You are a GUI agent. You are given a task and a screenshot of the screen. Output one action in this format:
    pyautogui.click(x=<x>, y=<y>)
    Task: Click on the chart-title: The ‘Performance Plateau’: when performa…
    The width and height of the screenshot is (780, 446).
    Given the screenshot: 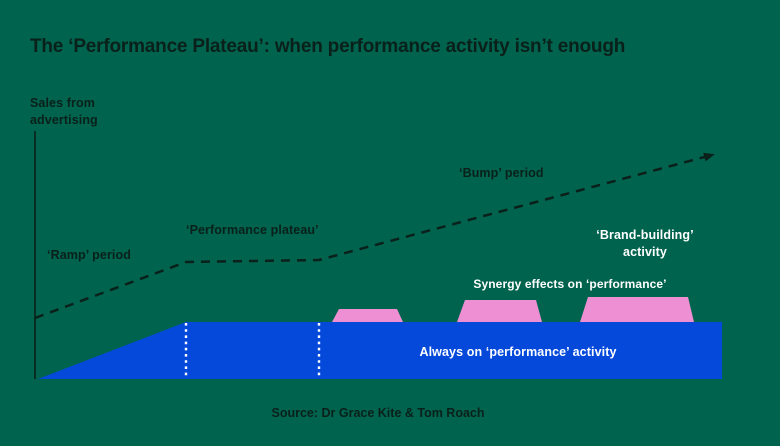 What is the action you would take?
    pyautogui.click(x=328, y=46)
    